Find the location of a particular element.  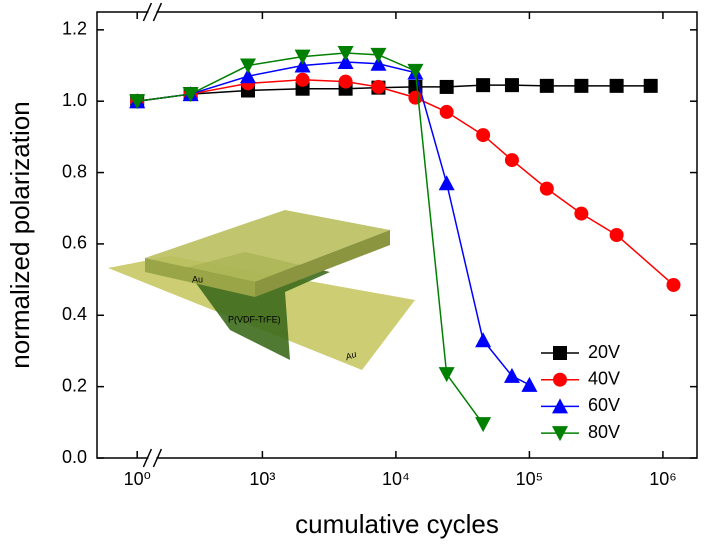

x-tick-label: 10⁰ is located at coordinates (137, 479).